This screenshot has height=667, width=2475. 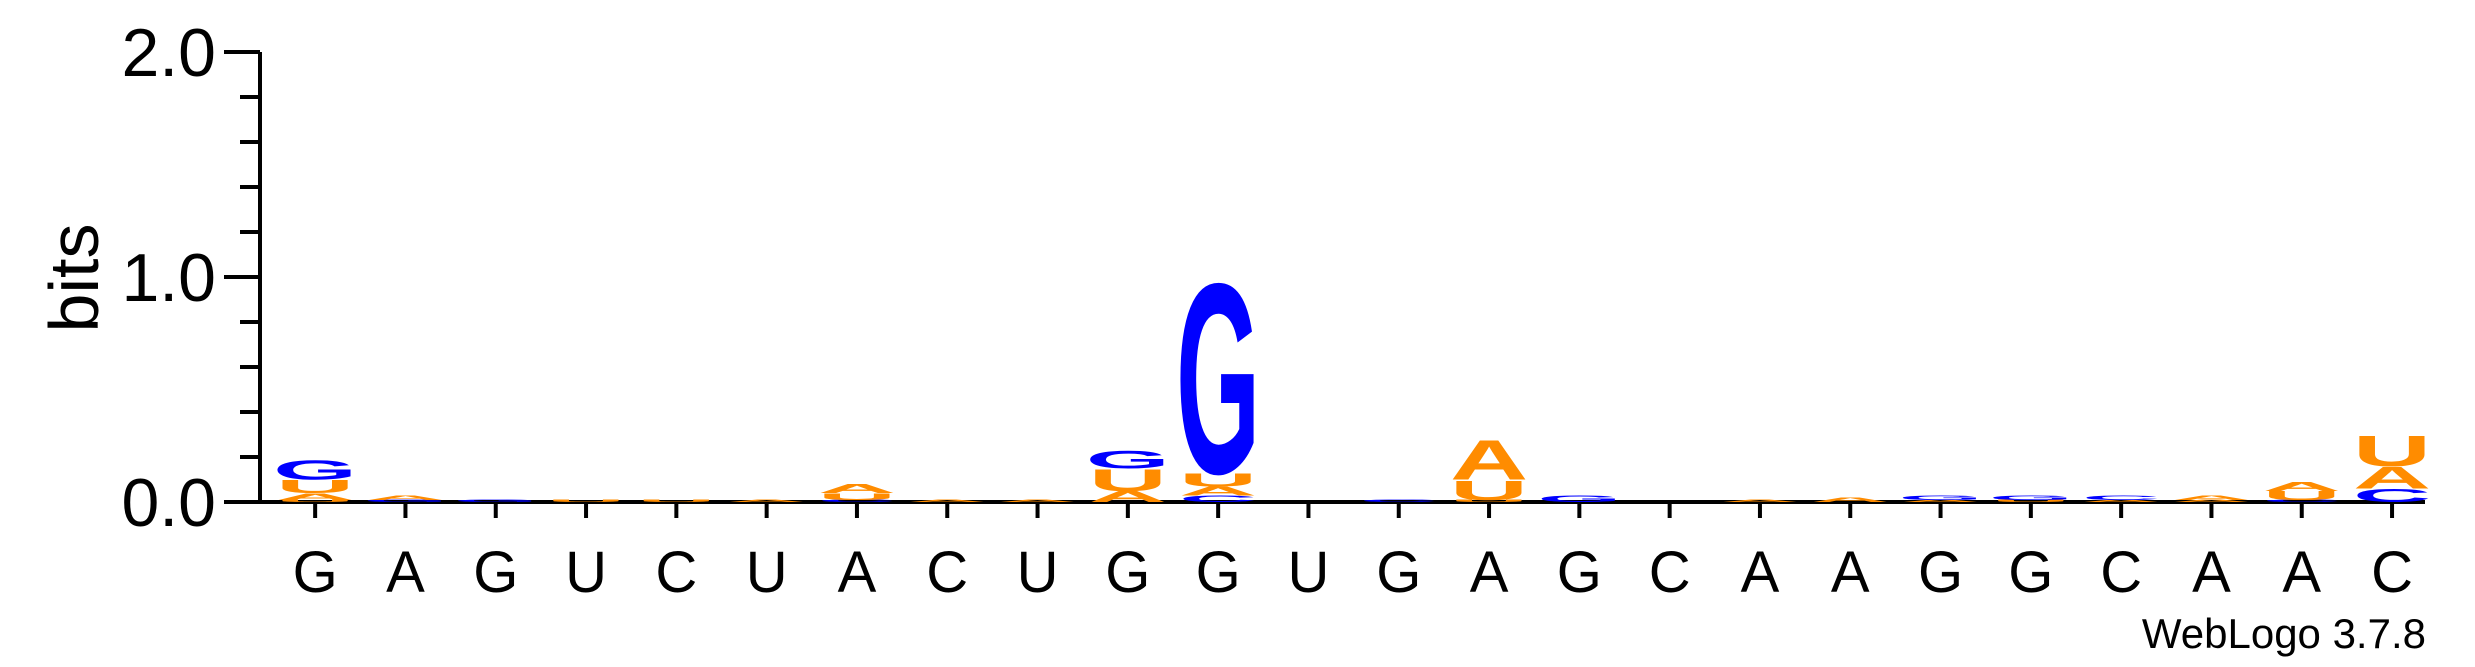 What do you see at coordinates (74, 278) in the screenshot?
I see `y-axis-label: bits` at bounding box center [74, 278].